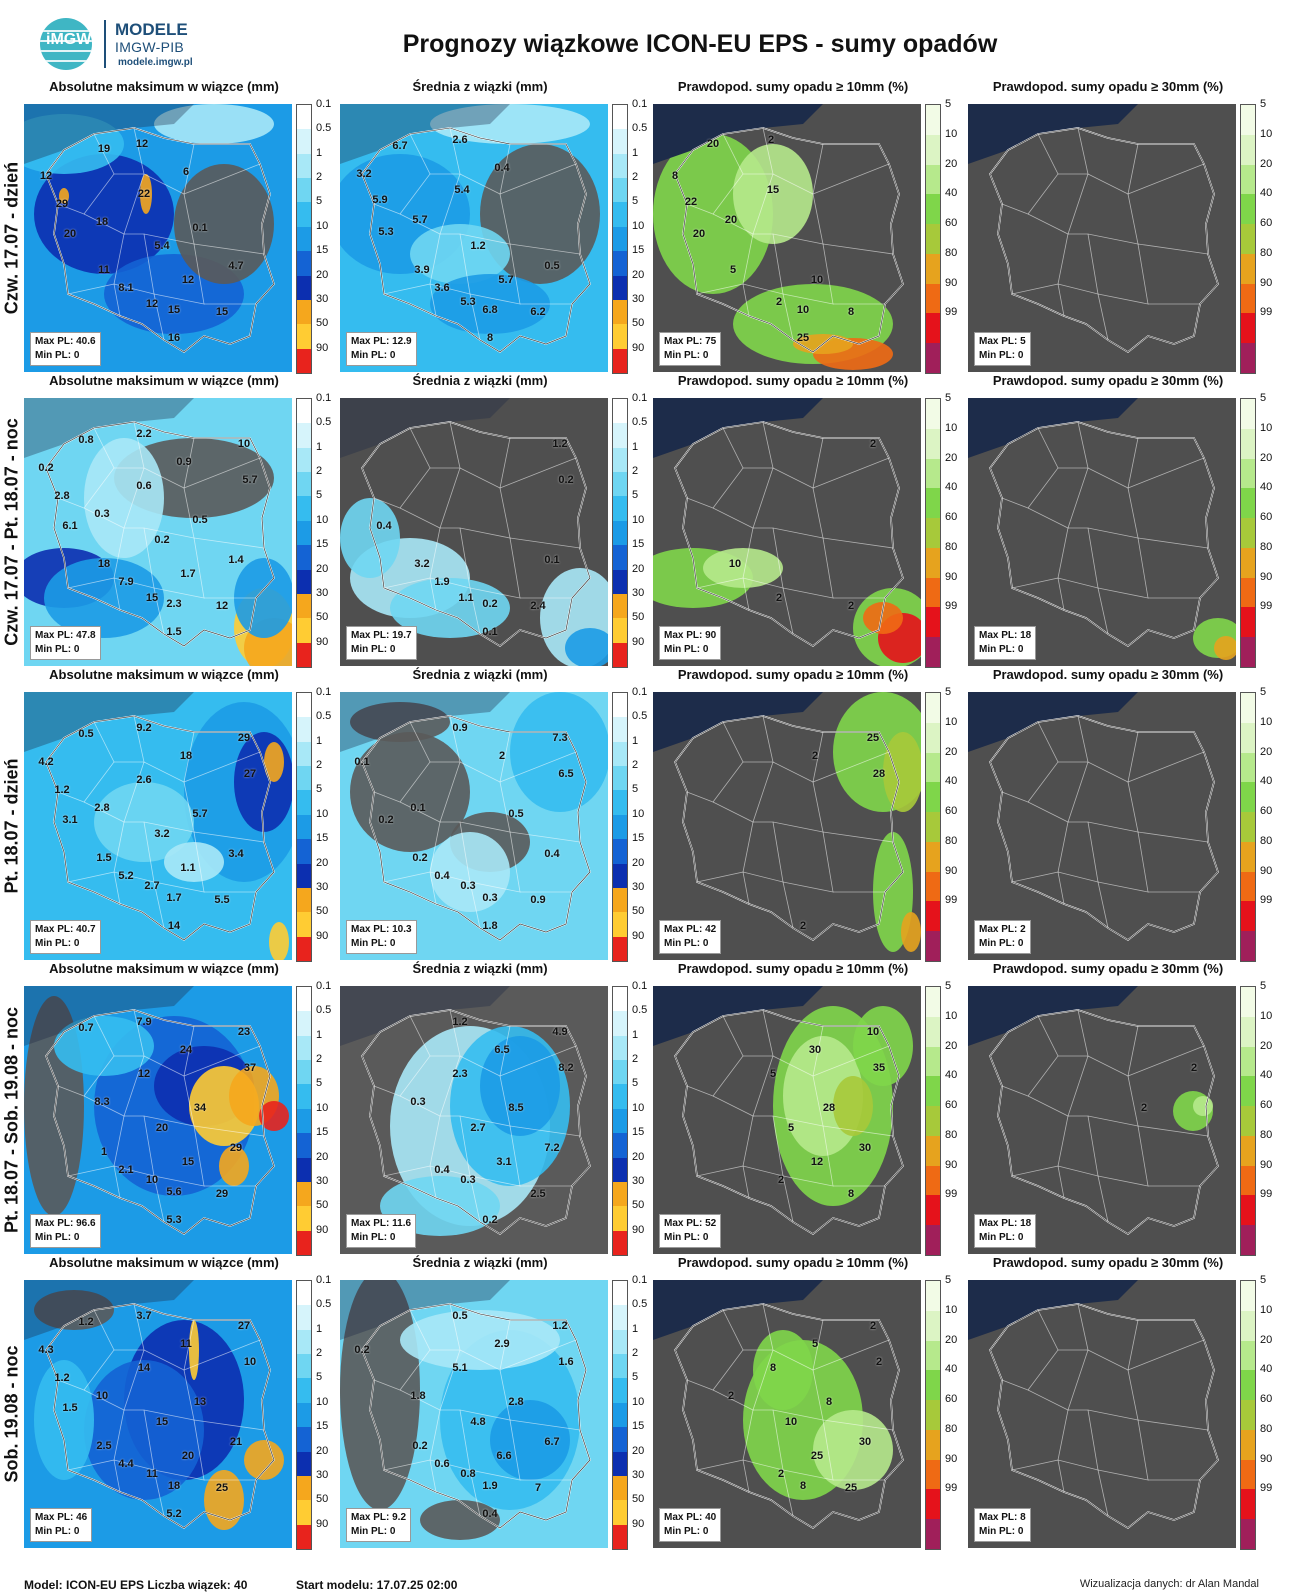  I want to click on forecast-map: Max PL: 18 Min PL: 0, so click(1102, 532).